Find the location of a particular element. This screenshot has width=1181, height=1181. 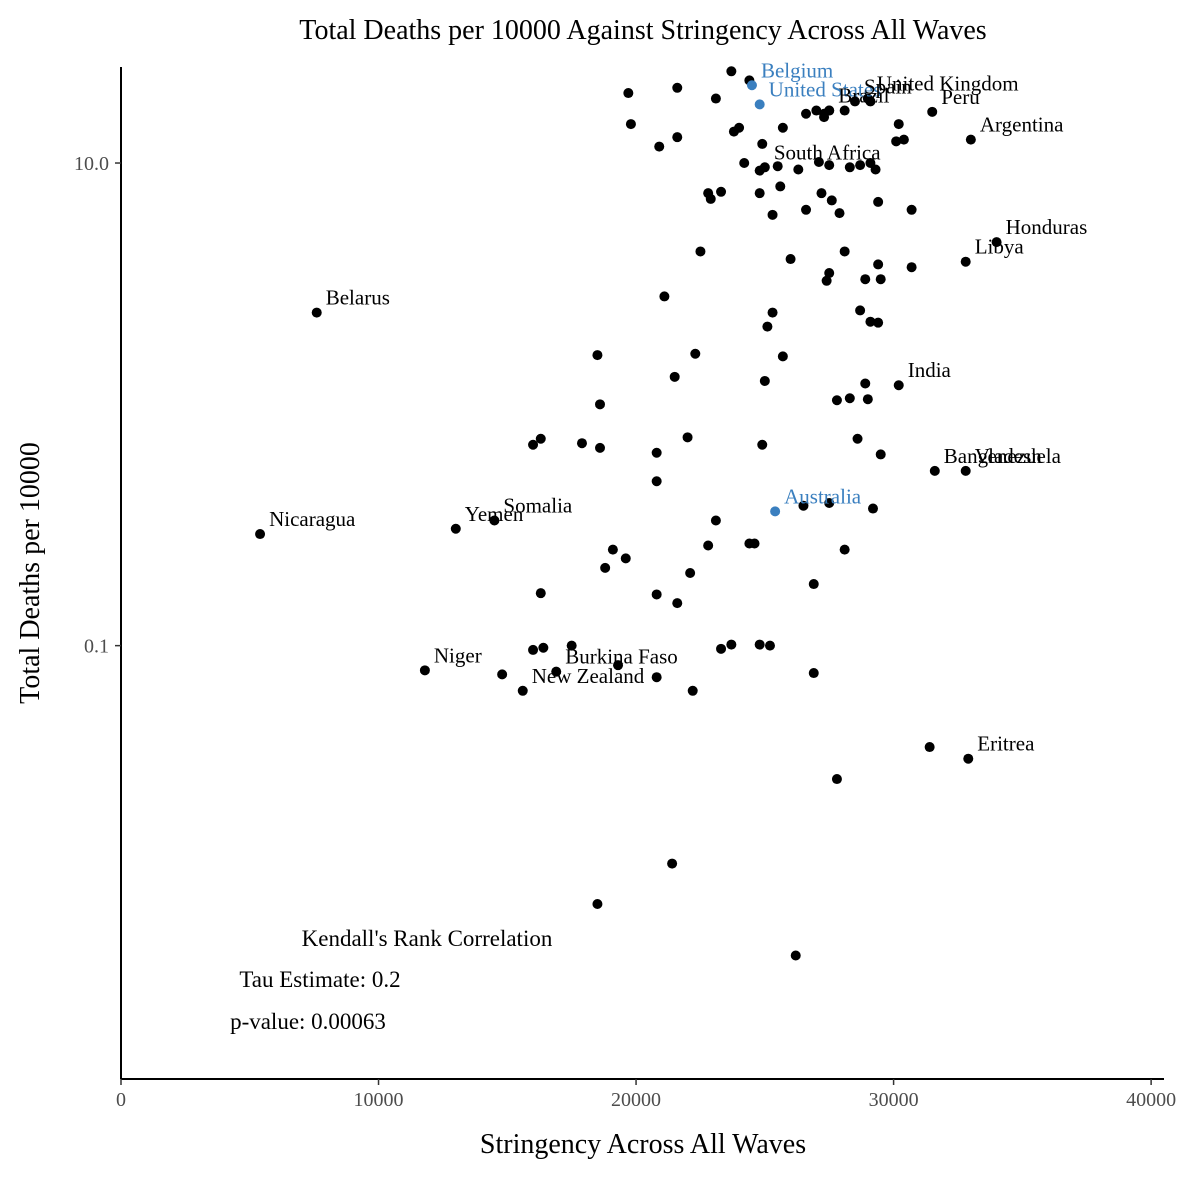

point-label: Burkina Faso is located at coordinates (621, 657).